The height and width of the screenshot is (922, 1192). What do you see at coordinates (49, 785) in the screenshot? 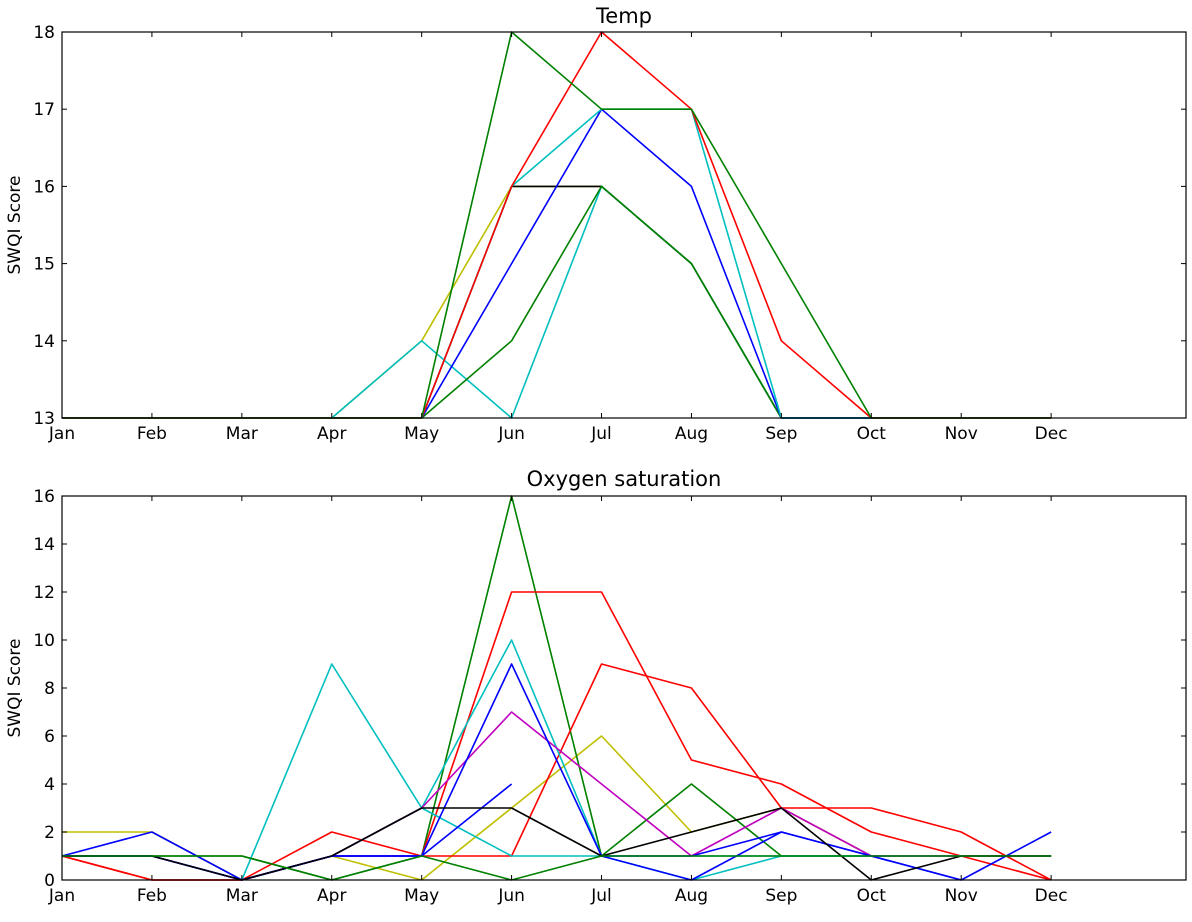
I see `y-tick-label: 4` at bounding box center [49, 785].